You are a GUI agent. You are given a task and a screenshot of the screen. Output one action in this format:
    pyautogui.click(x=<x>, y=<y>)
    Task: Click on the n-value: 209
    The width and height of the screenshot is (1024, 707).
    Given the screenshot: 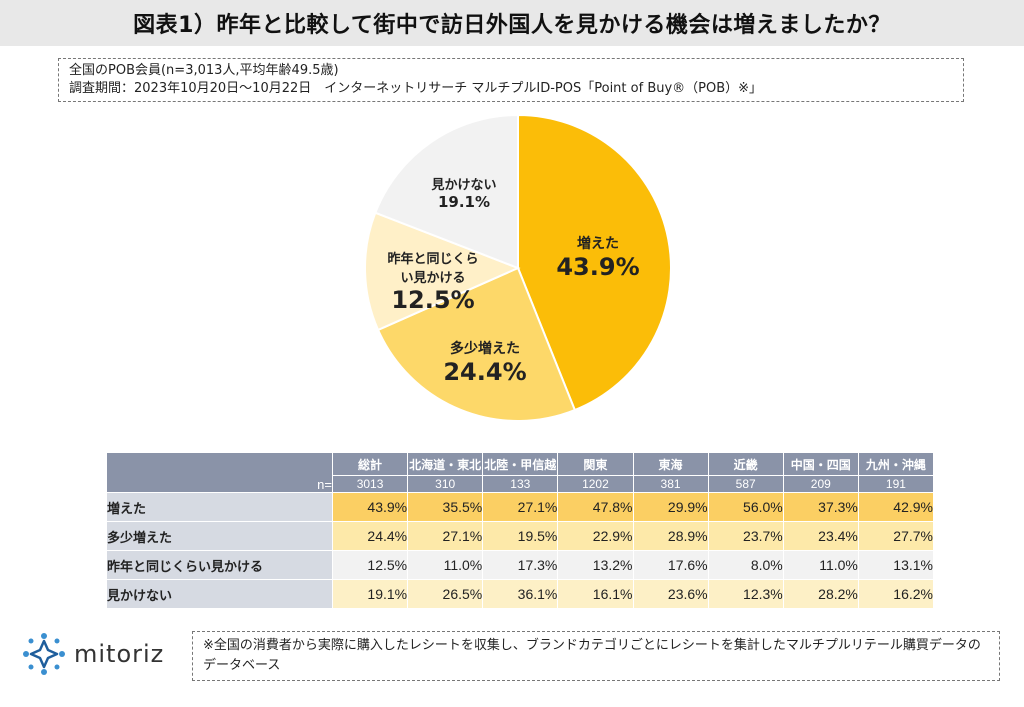 What is the action you would take?
    pyautogui.click(x=820, y=484)
    